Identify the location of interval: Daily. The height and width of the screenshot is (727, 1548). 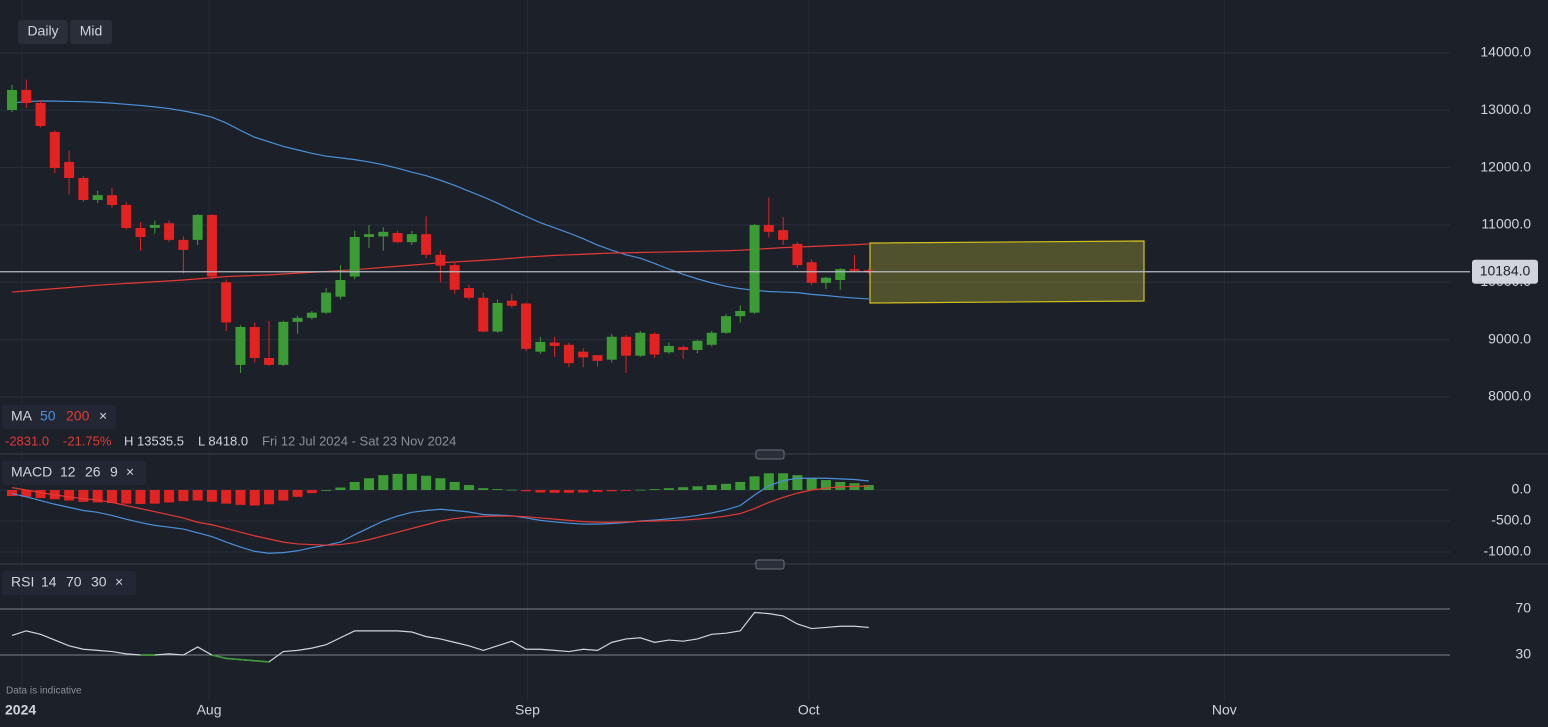
(42, 31).